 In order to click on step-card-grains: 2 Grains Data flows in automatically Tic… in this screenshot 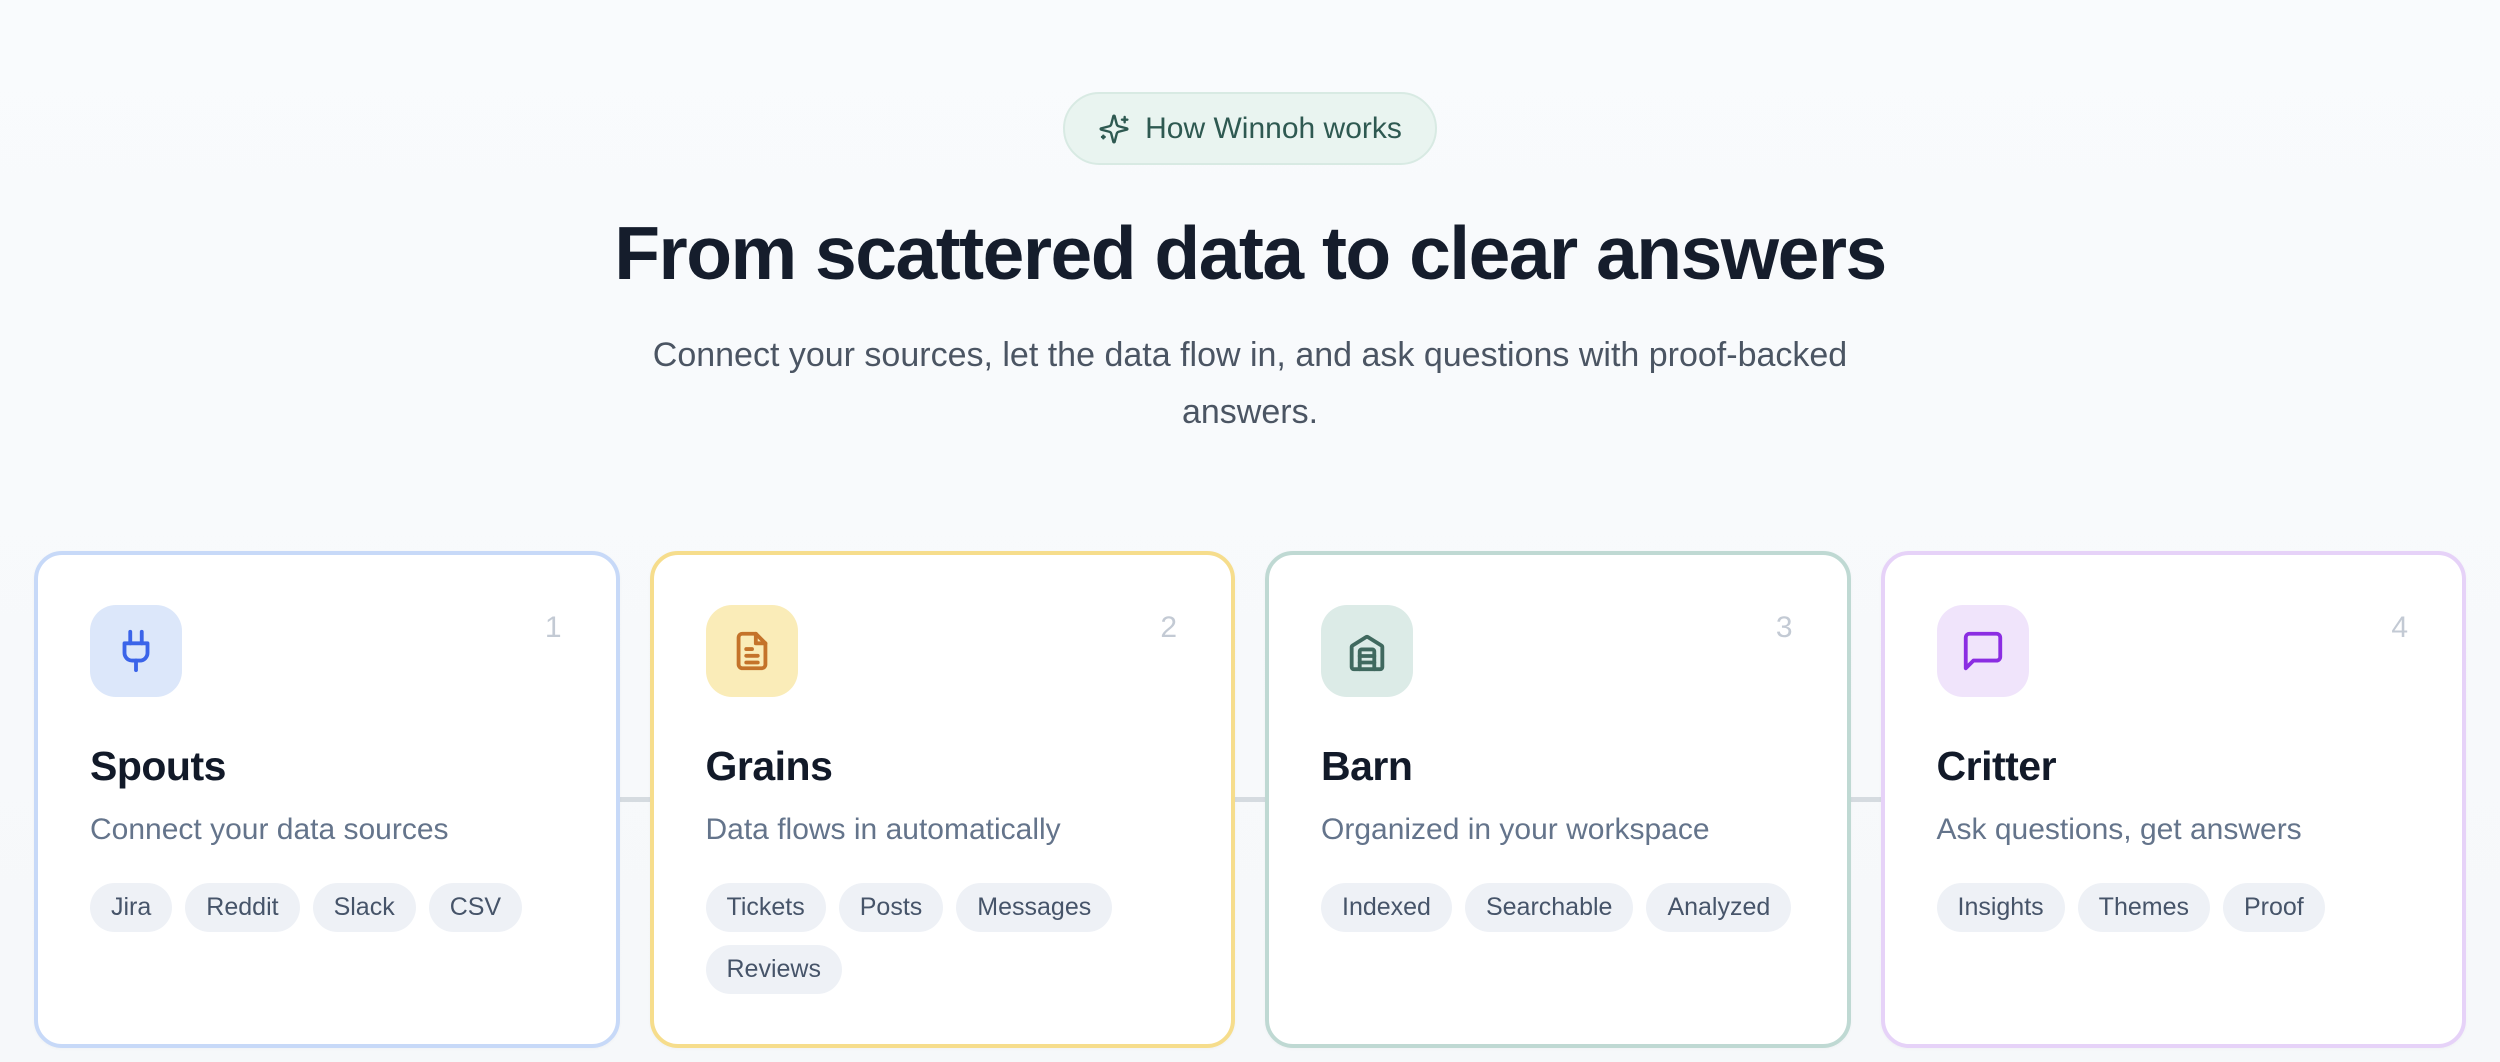, I will do `click(942, 799)`.